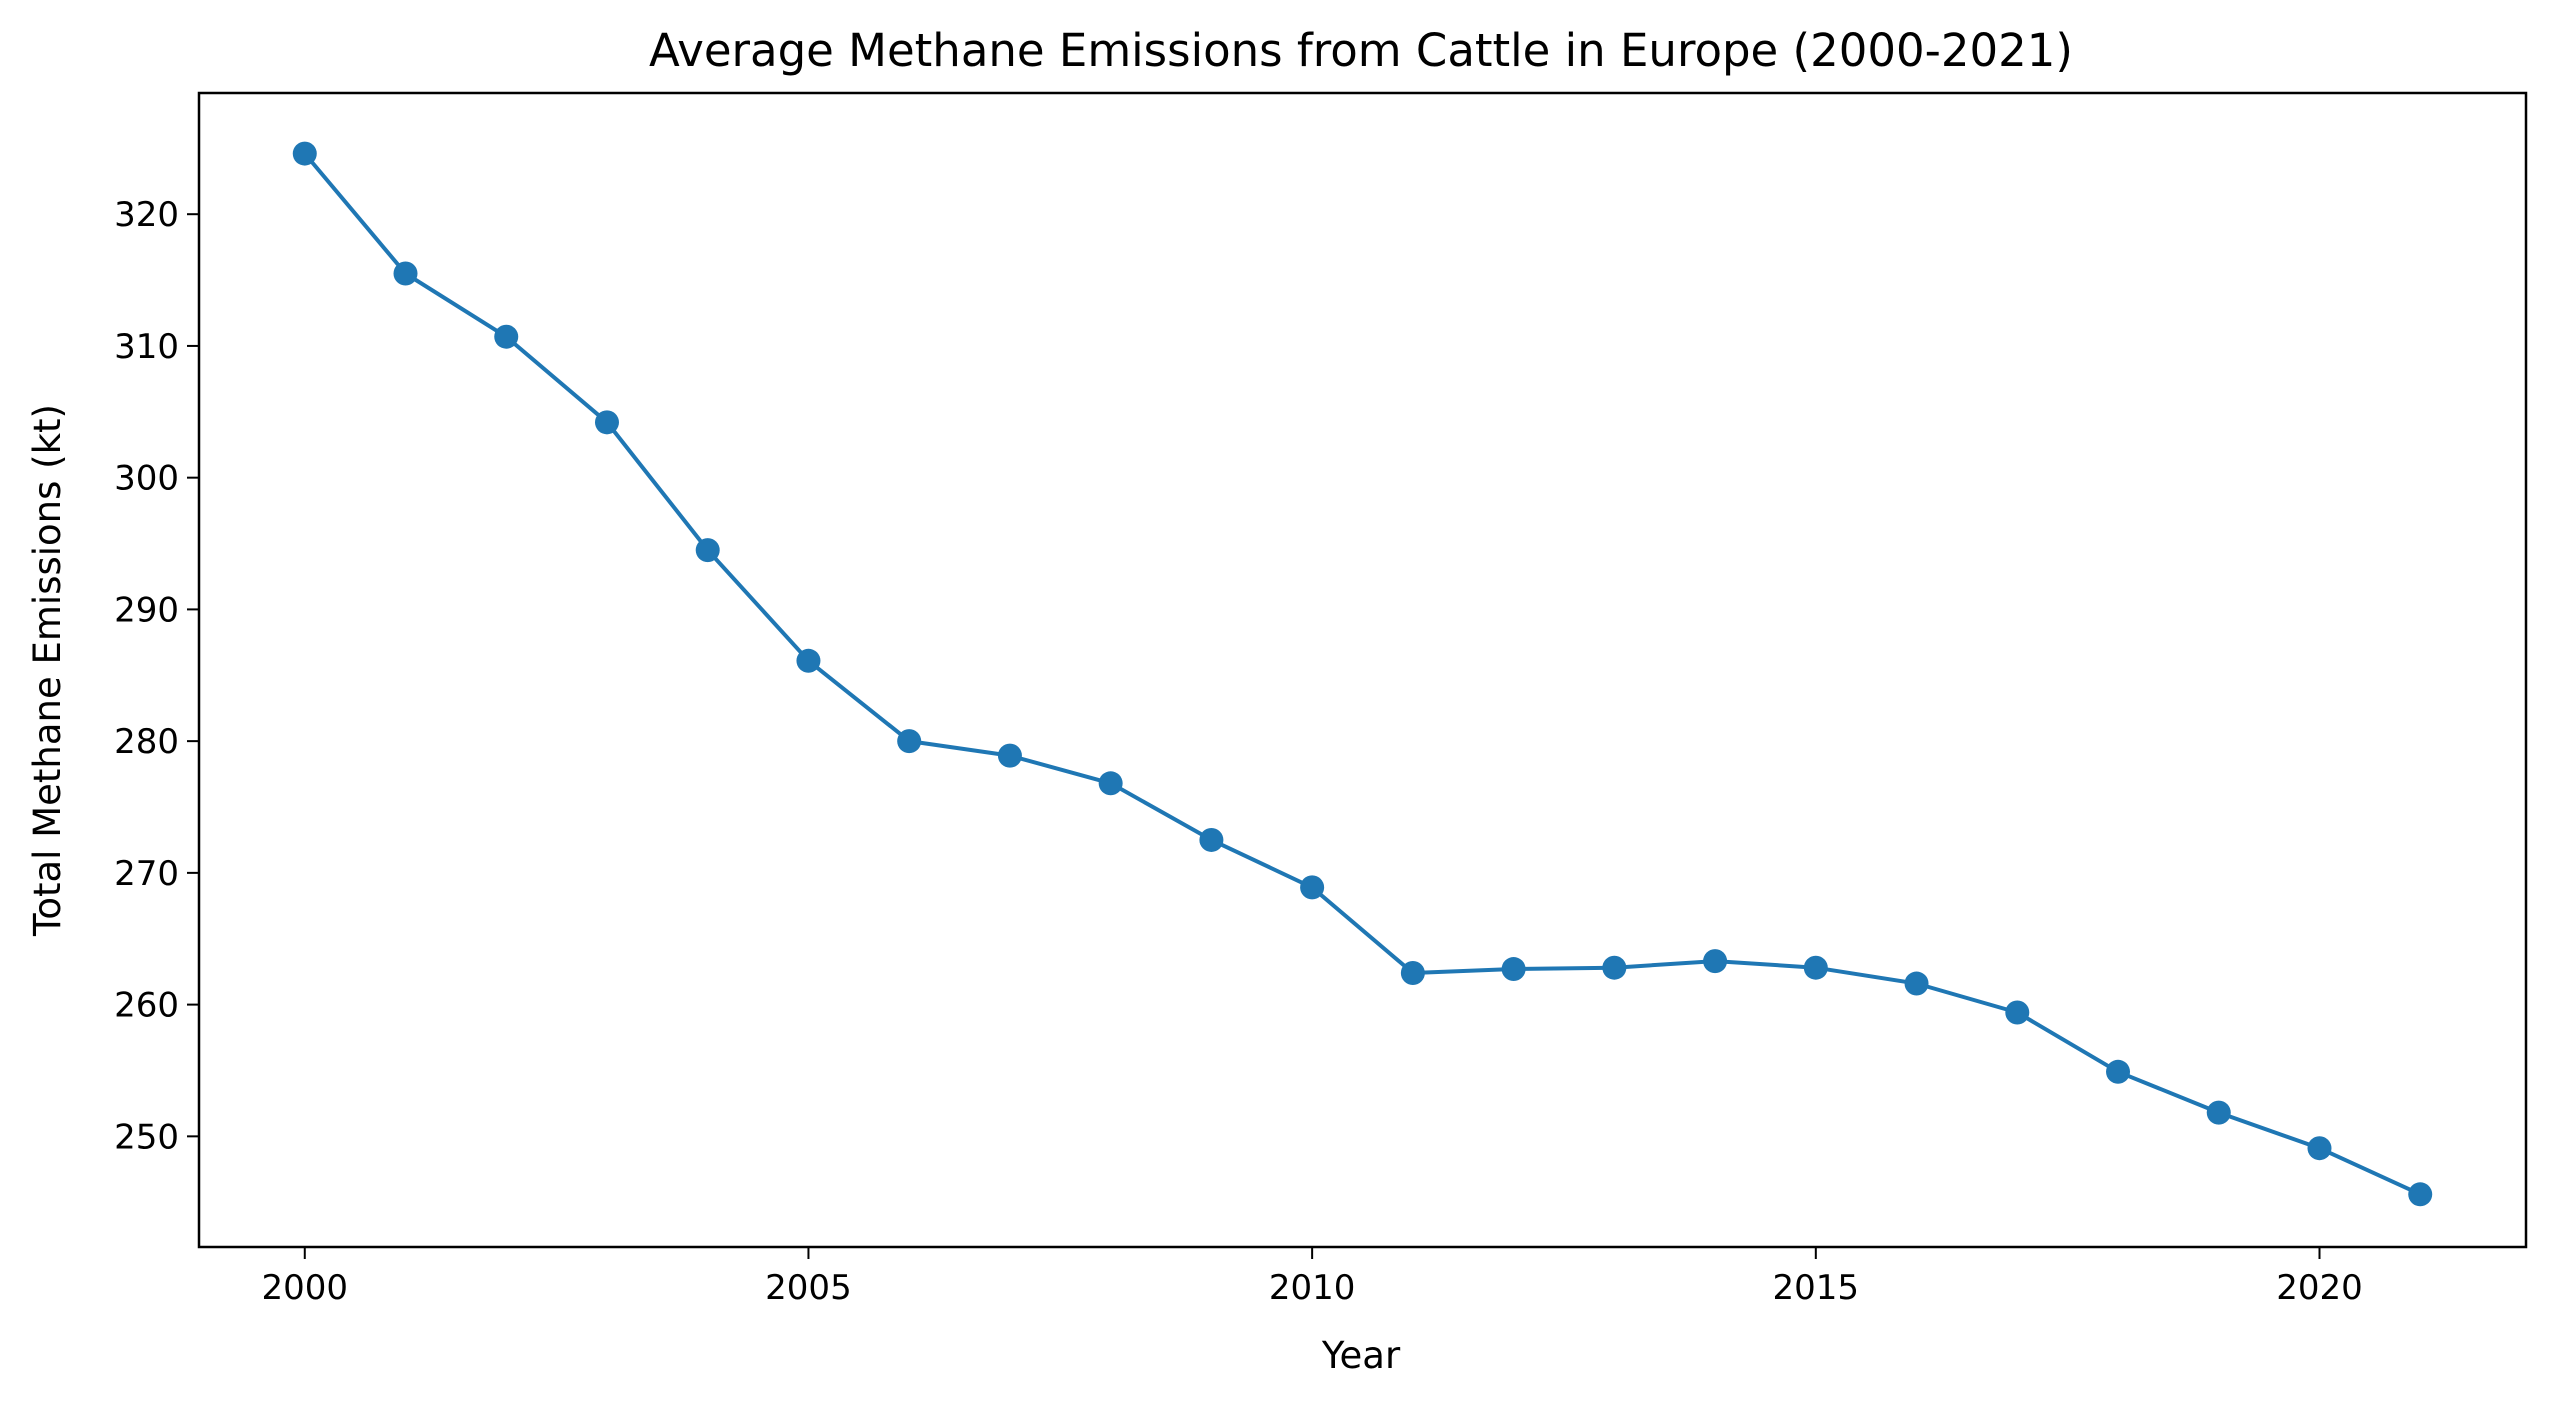  I want to click on y-tick-label: 260, so click(146, 1006).